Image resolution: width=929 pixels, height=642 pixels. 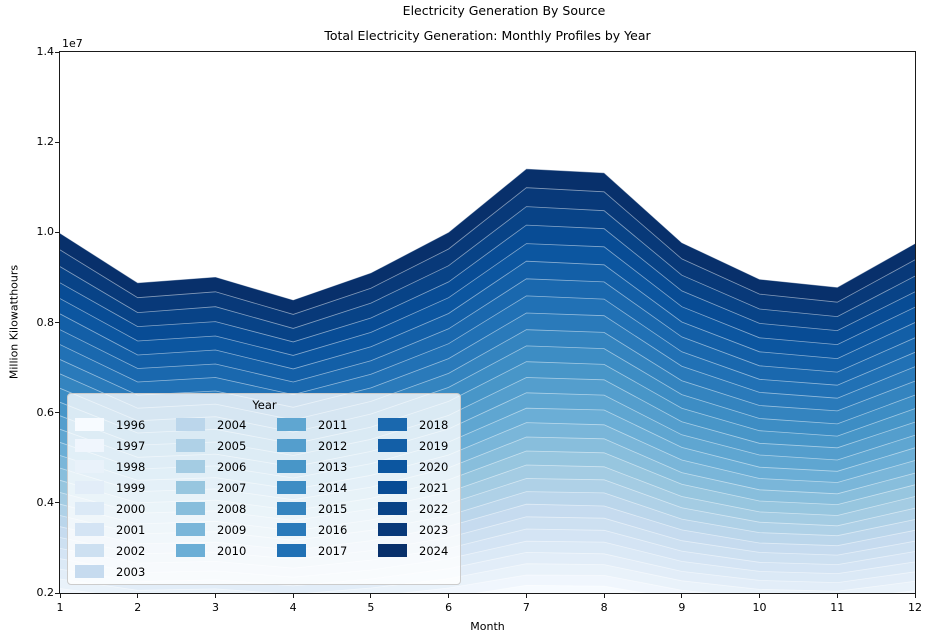 I want to click on area-edge-1998, so click(x=487, y=578).